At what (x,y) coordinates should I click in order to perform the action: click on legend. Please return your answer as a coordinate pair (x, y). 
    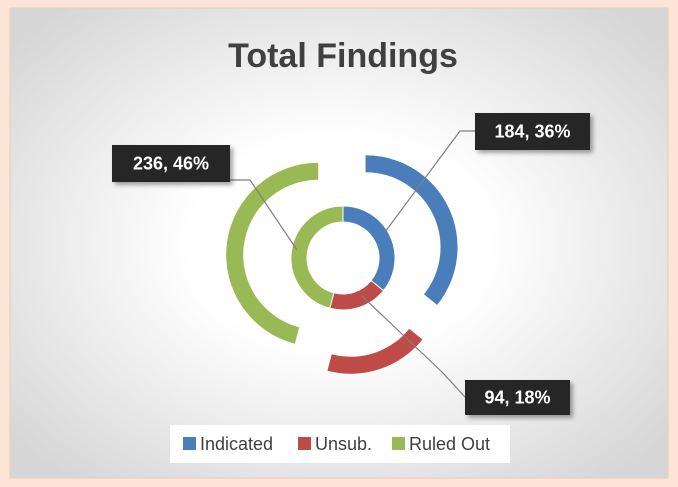
    Looking at the image, I should click on (340, 444).